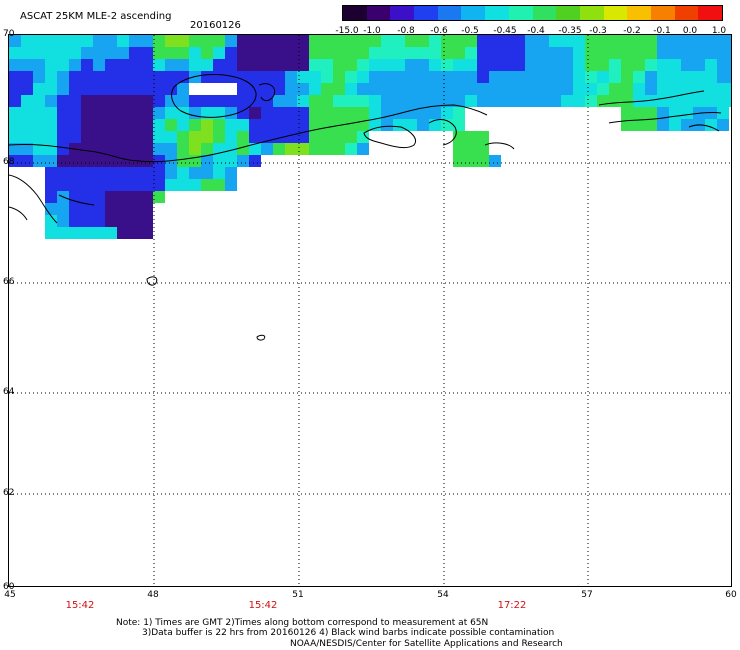  Describe the element at coordinates (9, 162) in the screenshot. I see `lat-label: 68` at that location.